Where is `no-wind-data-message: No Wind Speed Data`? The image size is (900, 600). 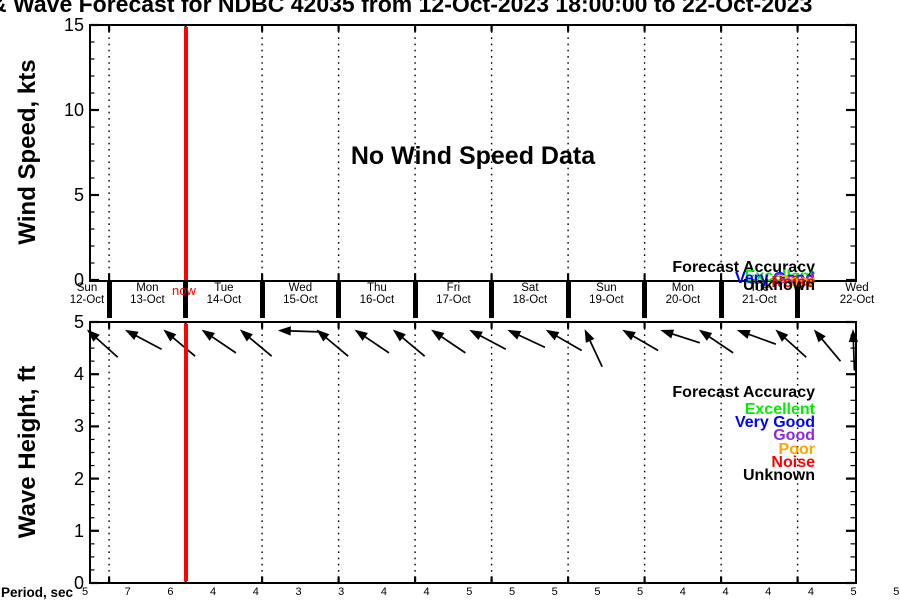 no-wind-data-message: No Wind Speed Data is located at coordinates (473, 156).